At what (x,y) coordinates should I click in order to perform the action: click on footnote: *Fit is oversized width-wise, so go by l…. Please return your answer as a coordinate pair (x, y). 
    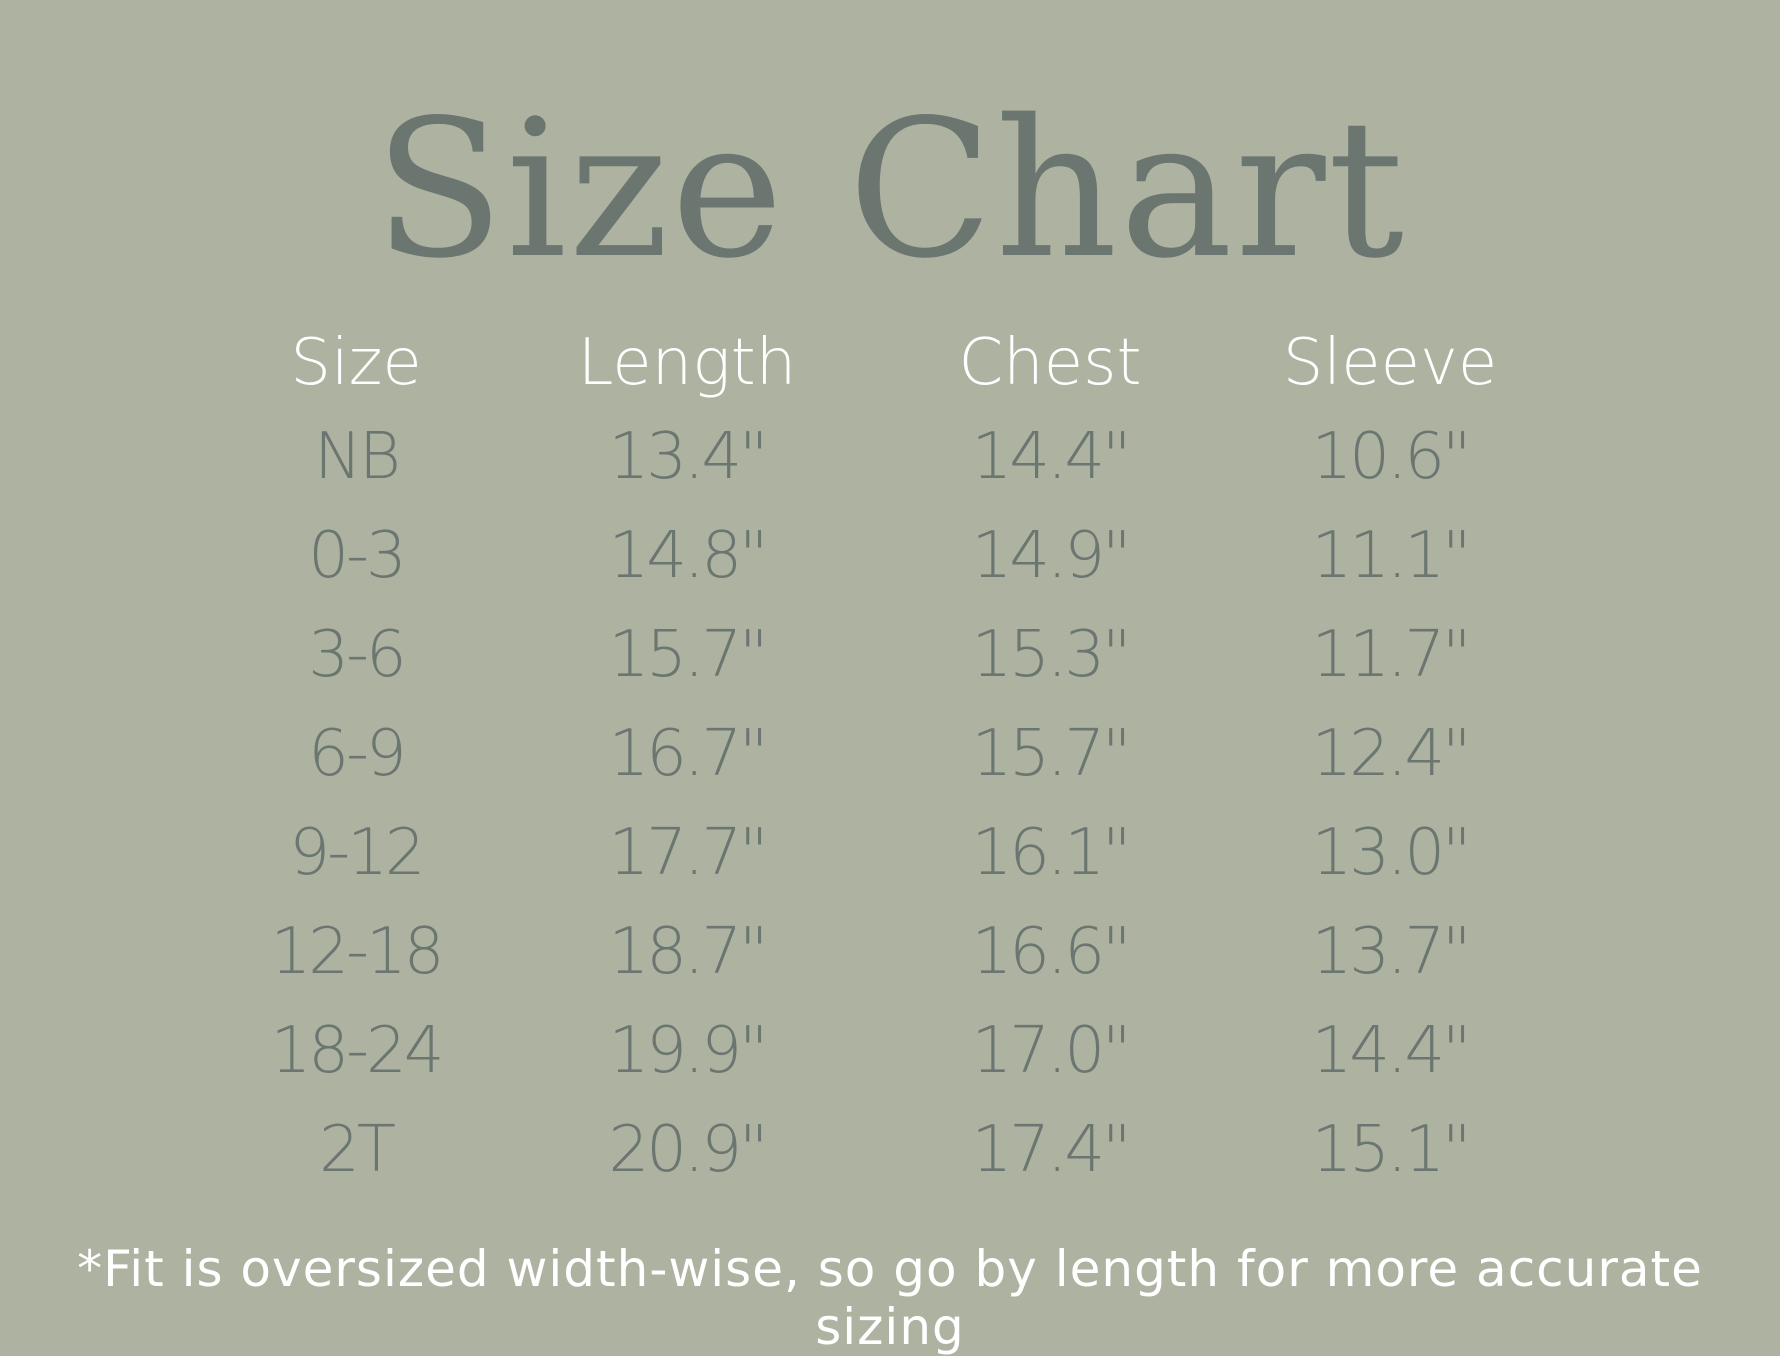
    Looking at the image, I should click on (890, 1298).